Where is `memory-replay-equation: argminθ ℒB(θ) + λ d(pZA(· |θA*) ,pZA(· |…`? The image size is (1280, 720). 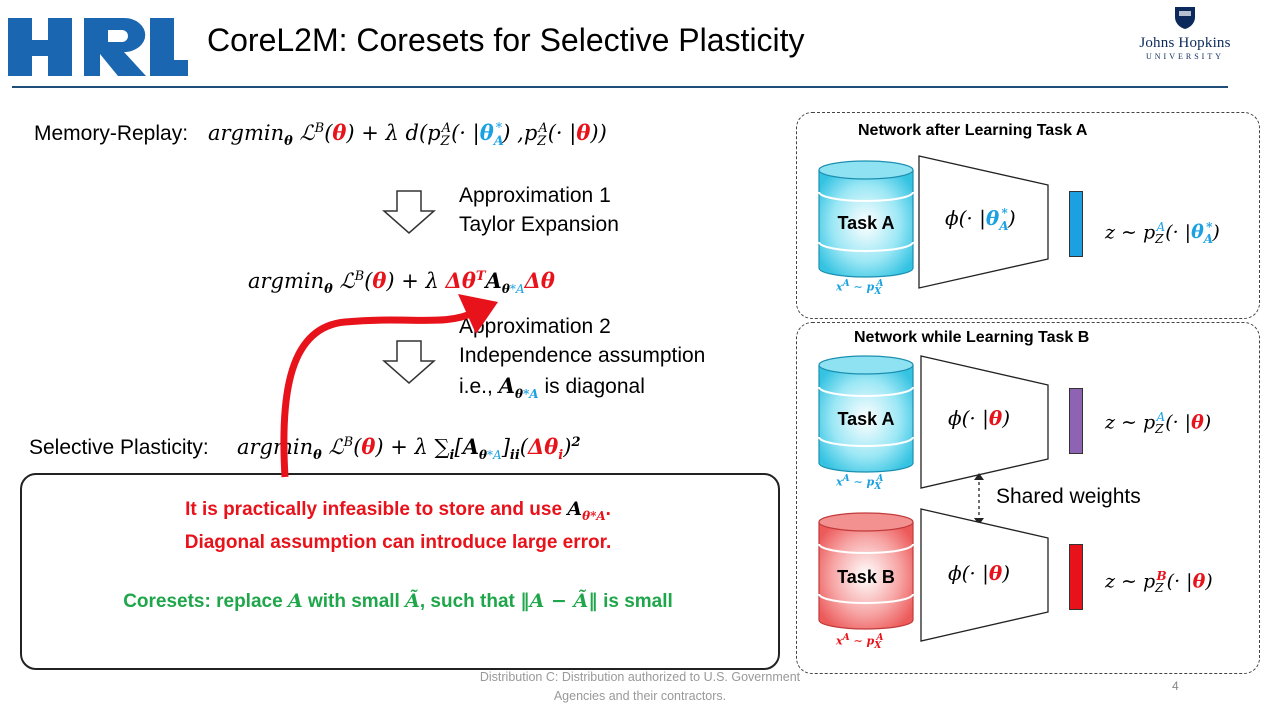 memory-replay-equation: argminθ ℒB(θ) + λ d(pZA(· |θA*) ,pZA(· |… is located at coordinates (407, 135).